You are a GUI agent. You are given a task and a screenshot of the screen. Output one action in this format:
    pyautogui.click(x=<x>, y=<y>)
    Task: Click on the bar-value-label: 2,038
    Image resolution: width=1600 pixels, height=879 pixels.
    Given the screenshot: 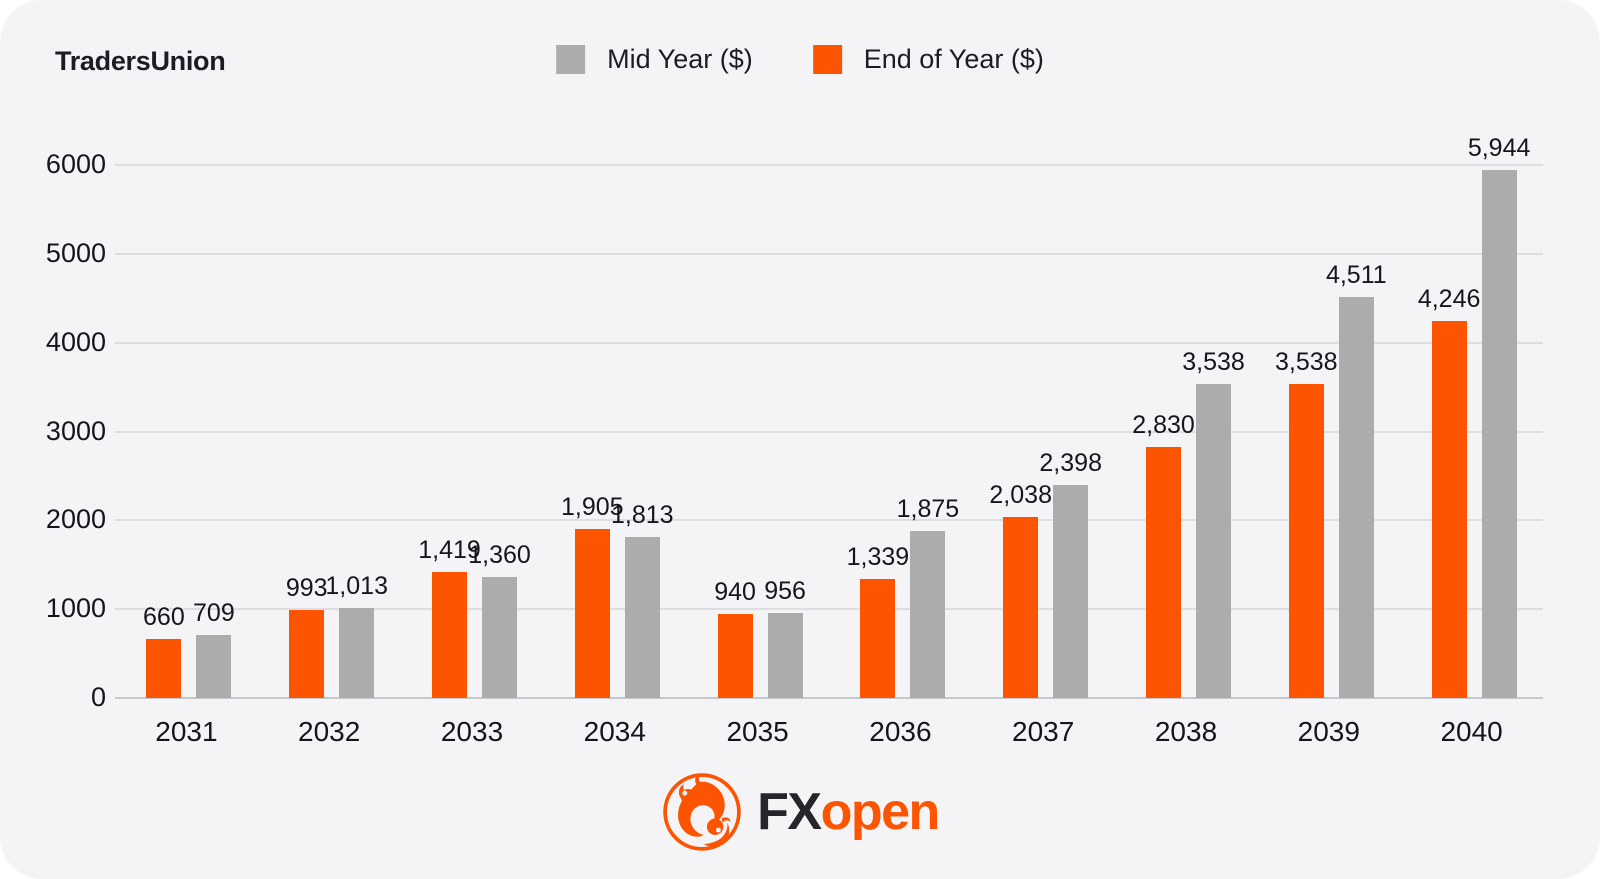 What is the action you would take?
    pyautogui.click(x=1020, y=494)
    